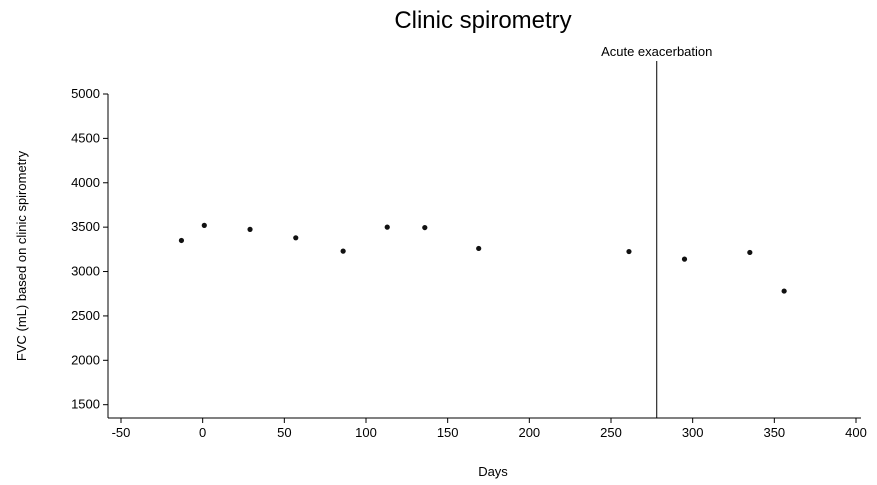  I want to click on data-points, so click(482, 258).